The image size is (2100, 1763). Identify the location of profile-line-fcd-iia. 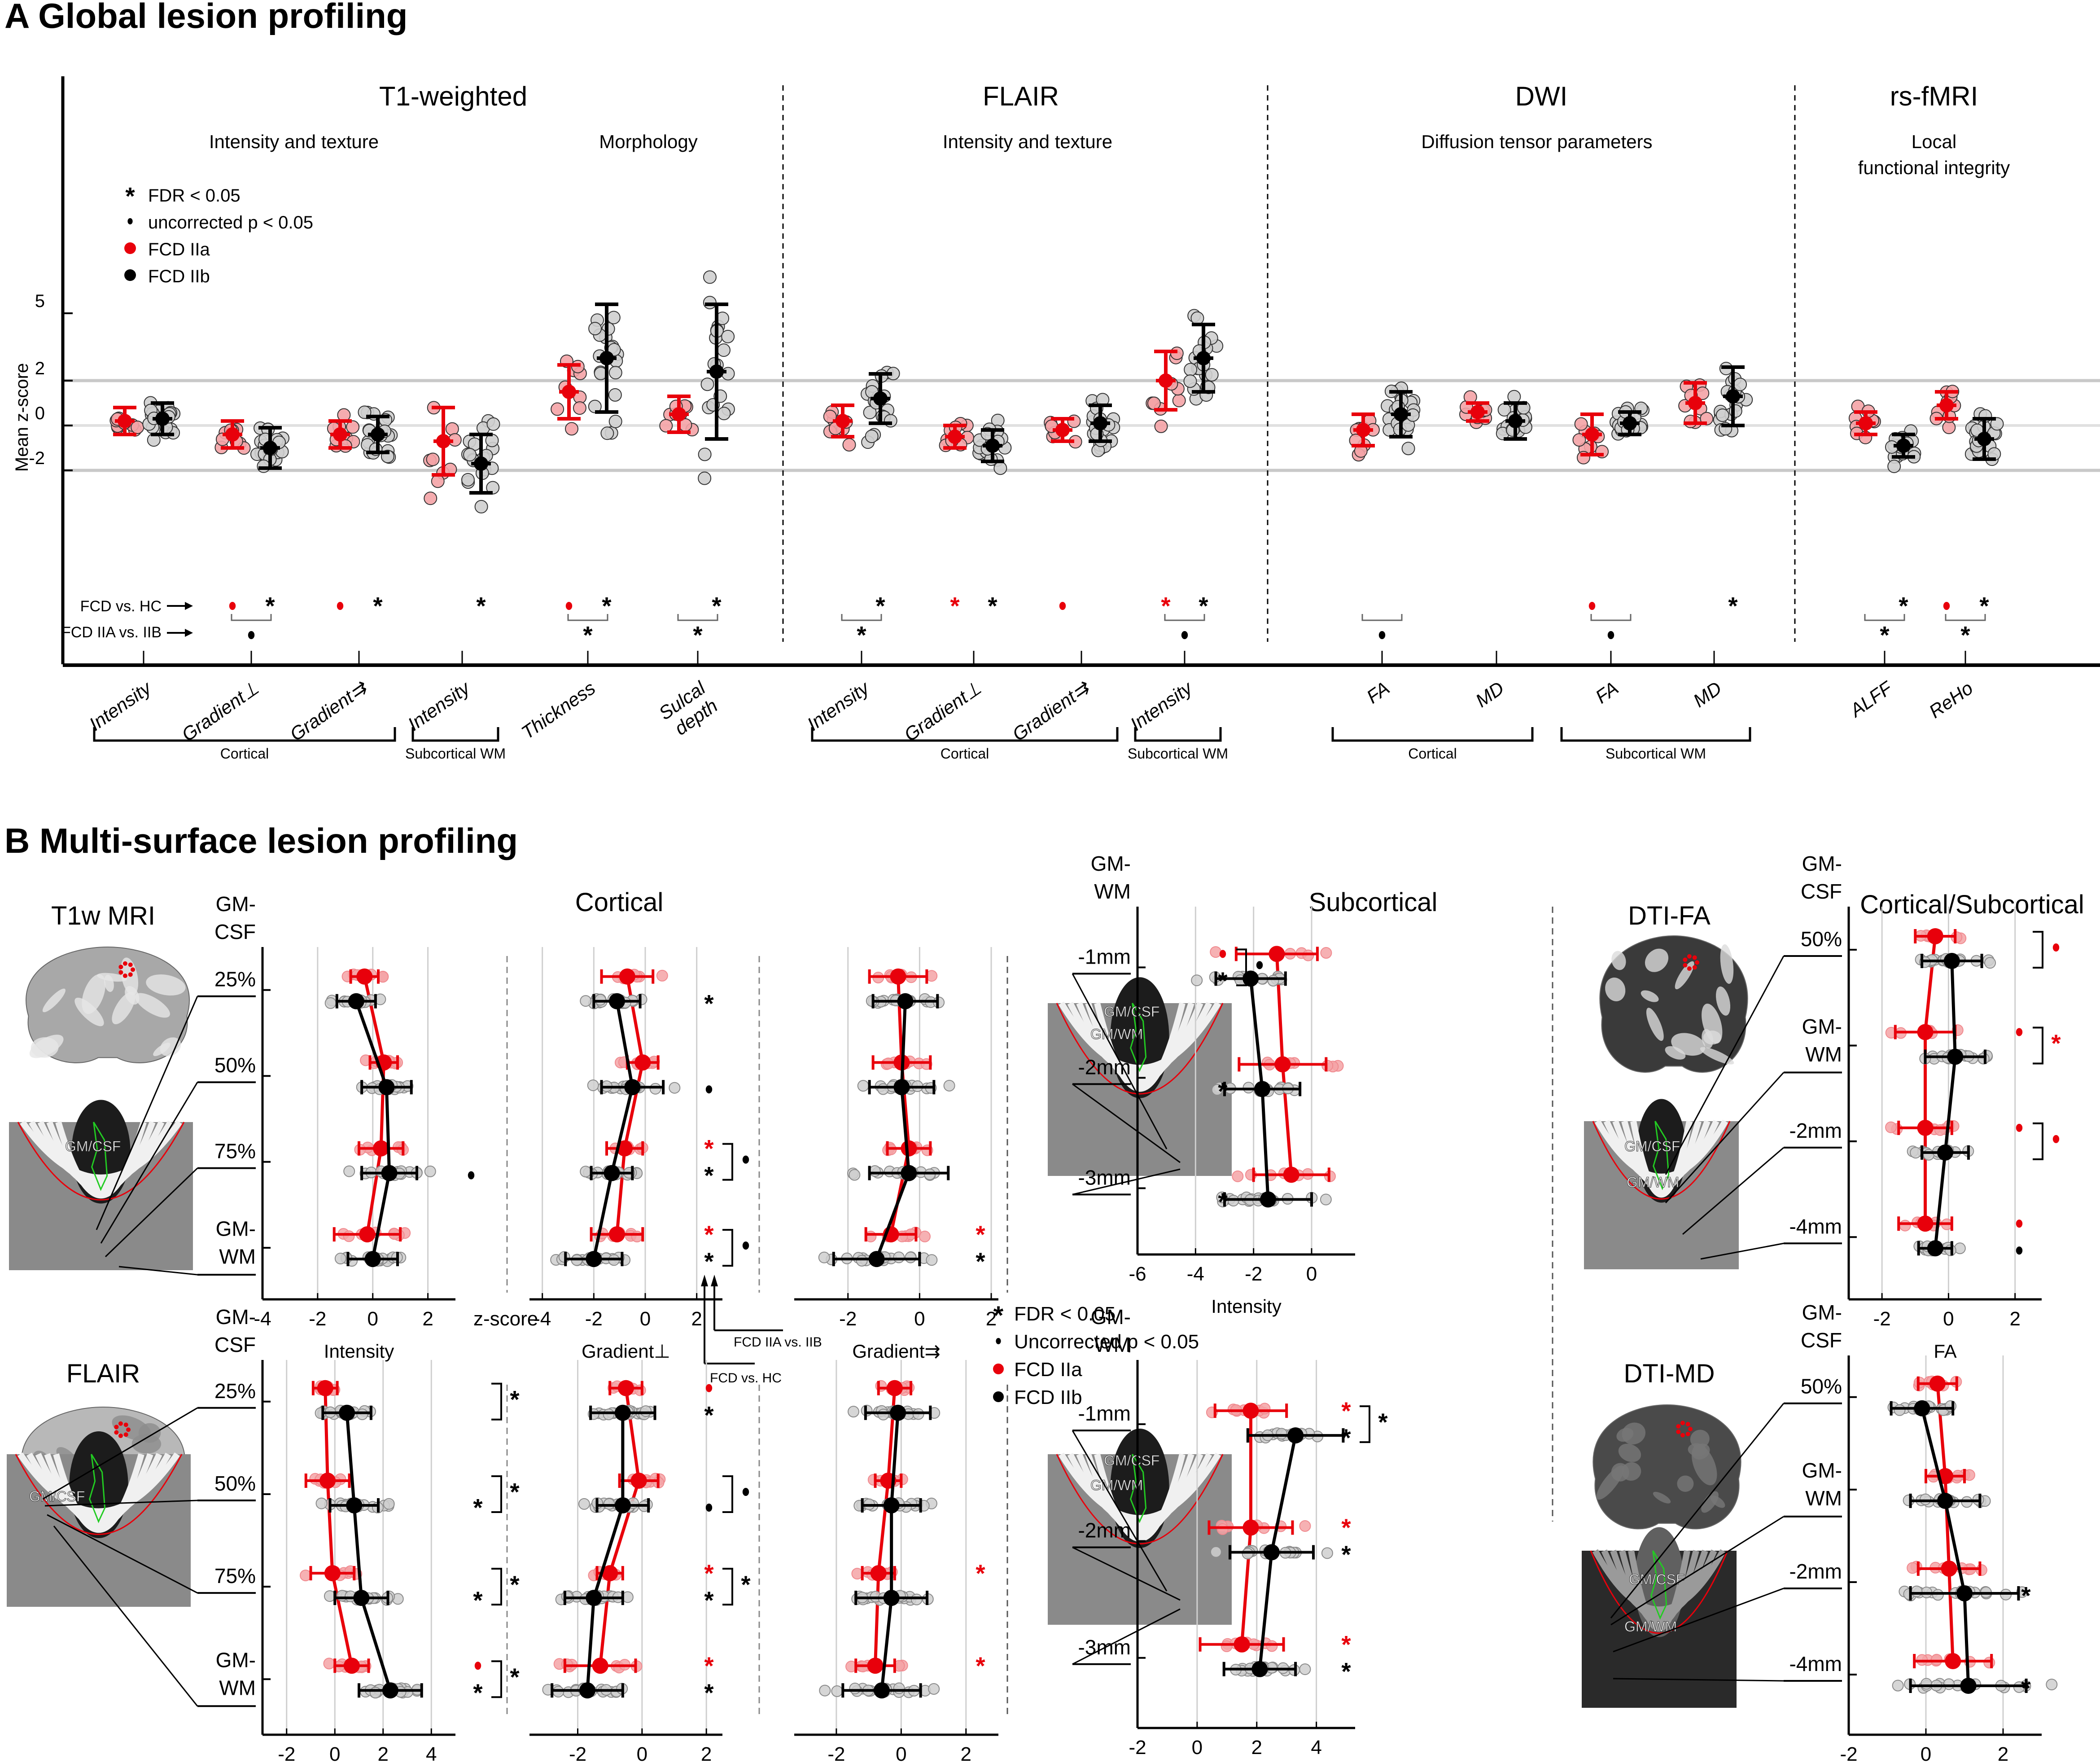
(1945, 1522).